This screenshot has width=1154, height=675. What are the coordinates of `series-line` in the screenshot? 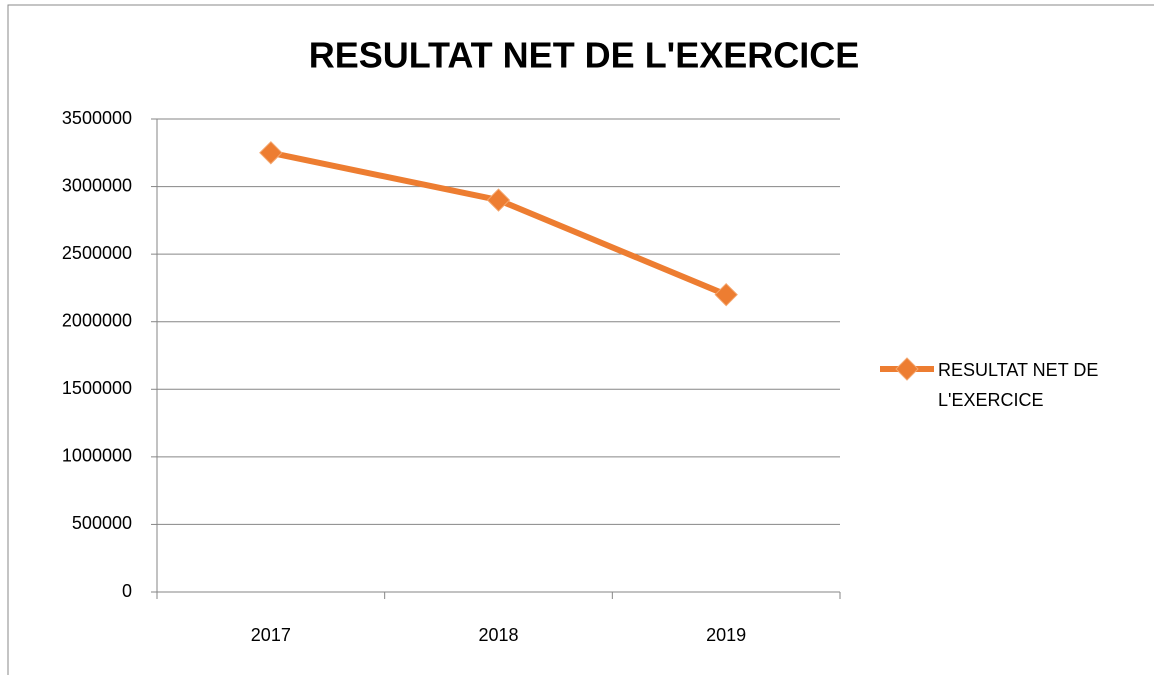 It's located at (499, 223).